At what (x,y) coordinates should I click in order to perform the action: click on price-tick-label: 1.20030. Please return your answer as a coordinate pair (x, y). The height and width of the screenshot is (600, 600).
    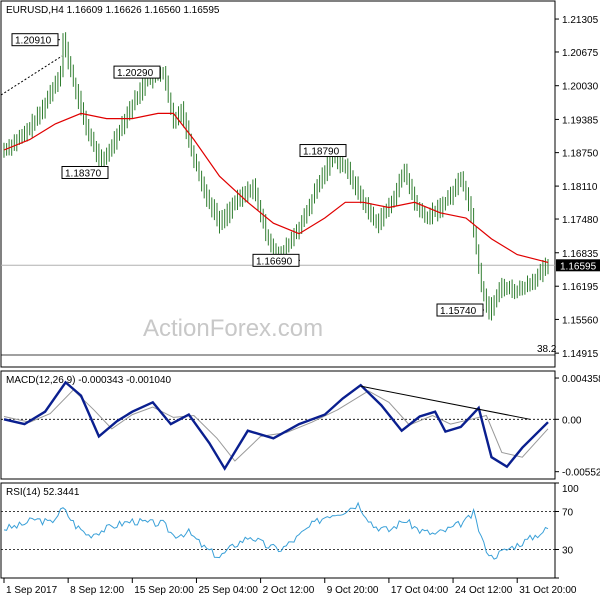
    Looking at the image, I should click on (580, 87).